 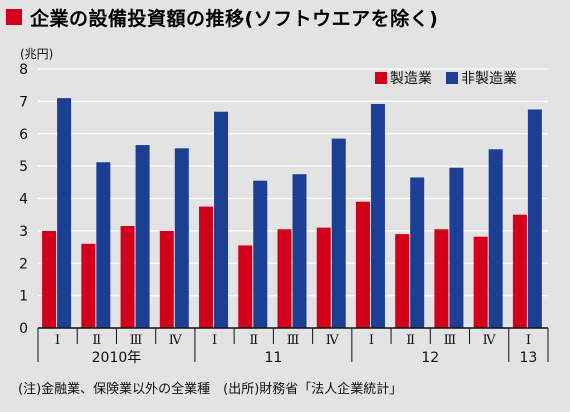 I want to click on legend-label: 製造業, so click(x=411, y=79).